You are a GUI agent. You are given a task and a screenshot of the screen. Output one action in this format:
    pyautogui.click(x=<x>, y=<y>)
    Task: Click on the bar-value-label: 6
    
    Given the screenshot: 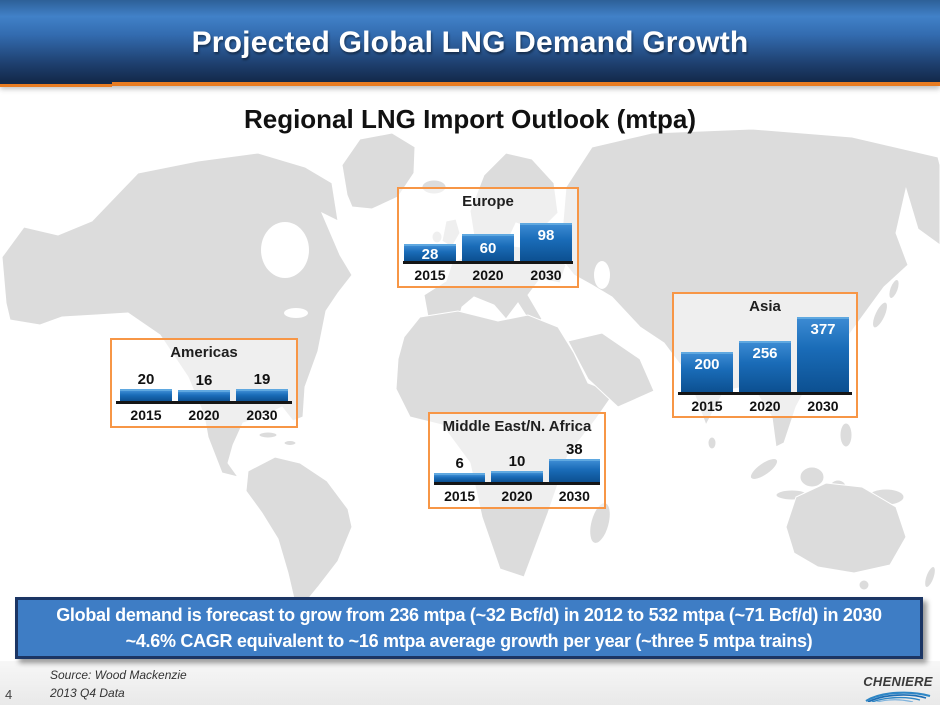 What is the action you would take?
    pyautogui.click(x=459, y=463)
    